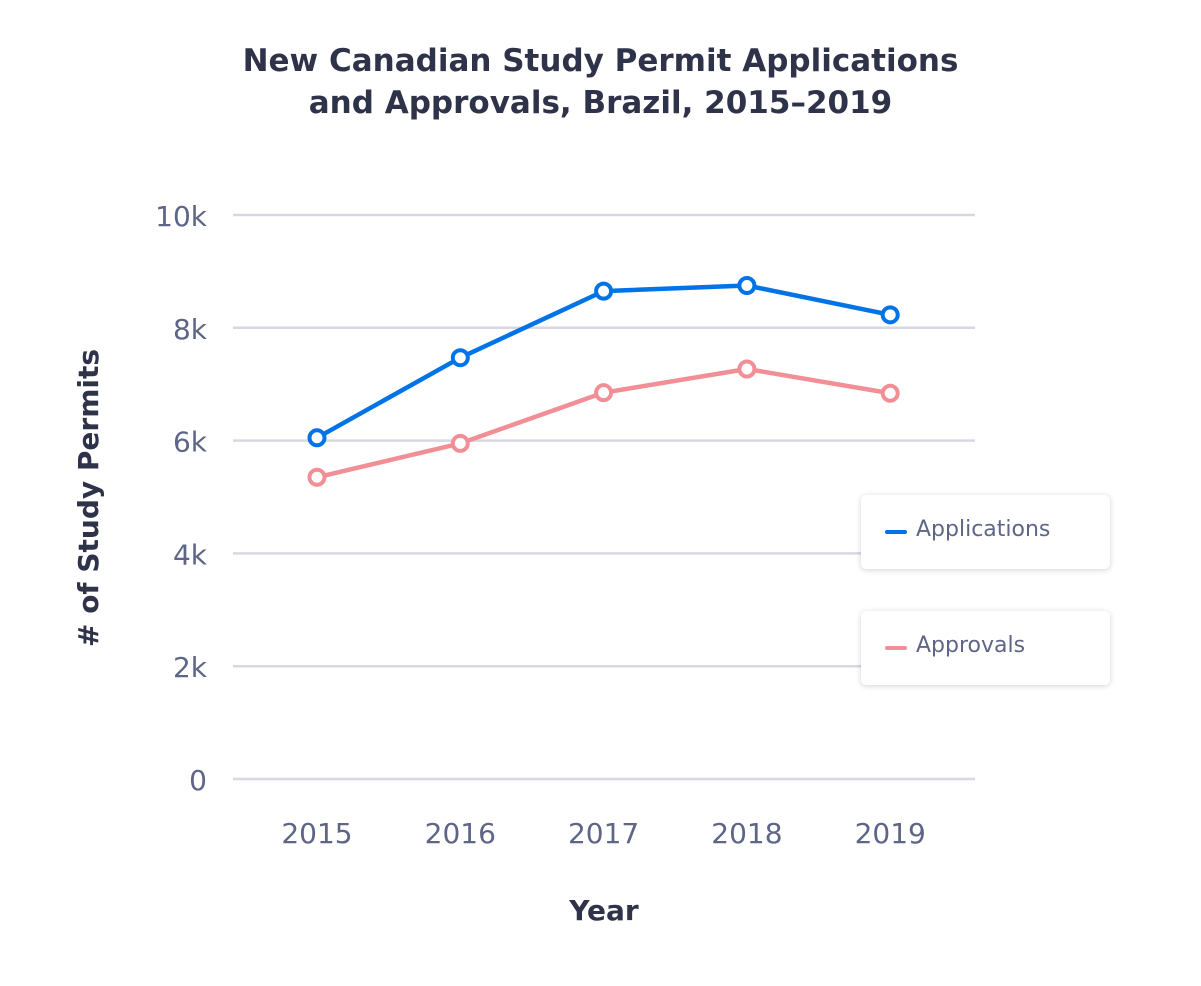  Describe the element at coordinates (190, 442) in the screenshot. I see `y-tick-label: 6k` at that location.